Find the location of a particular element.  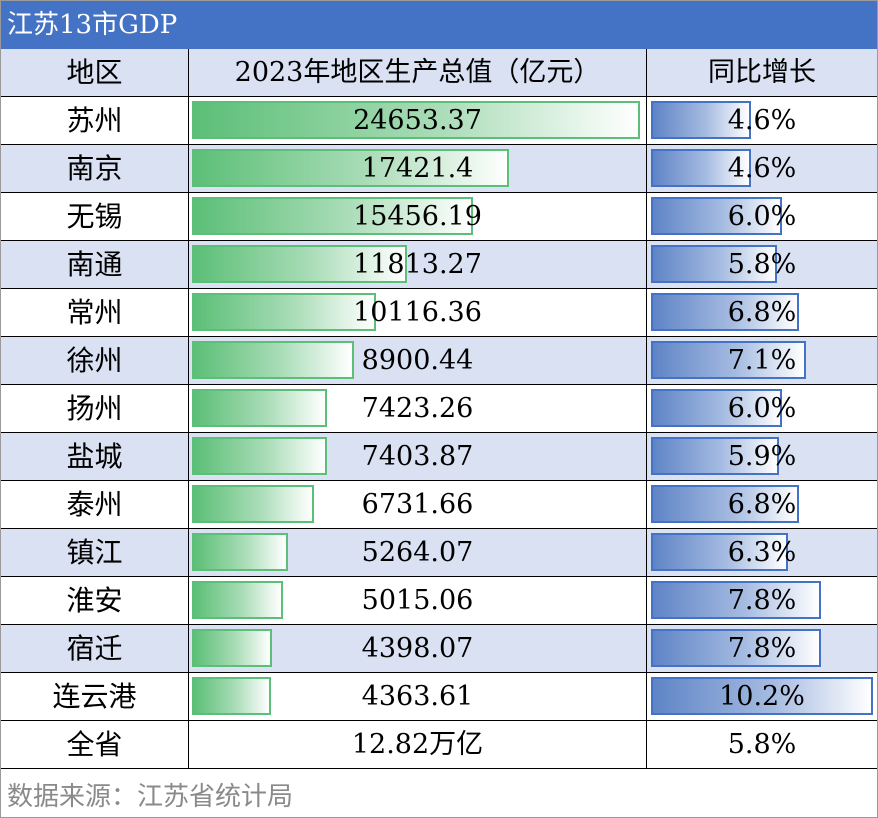

region-name: 常州 is located at coordinates (94, 312).